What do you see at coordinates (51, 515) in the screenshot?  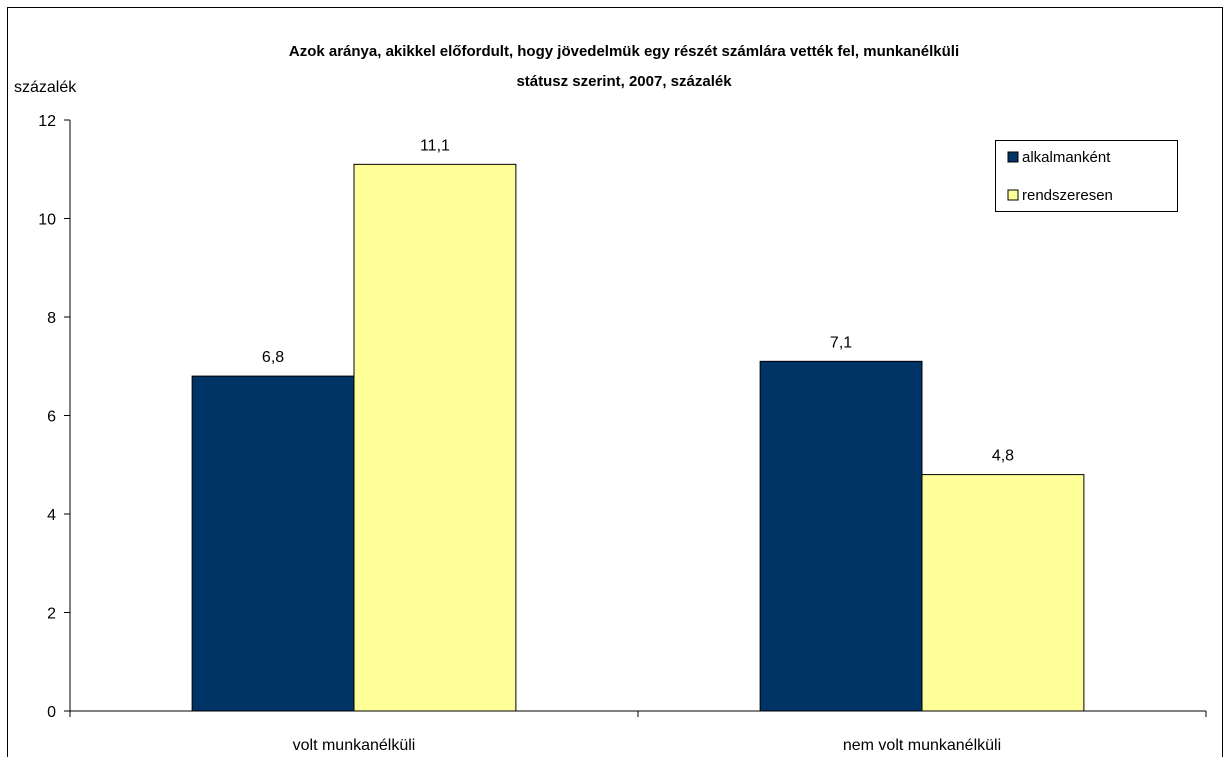 I see `y-tick-label: 4` at bounding box center [51, 515].